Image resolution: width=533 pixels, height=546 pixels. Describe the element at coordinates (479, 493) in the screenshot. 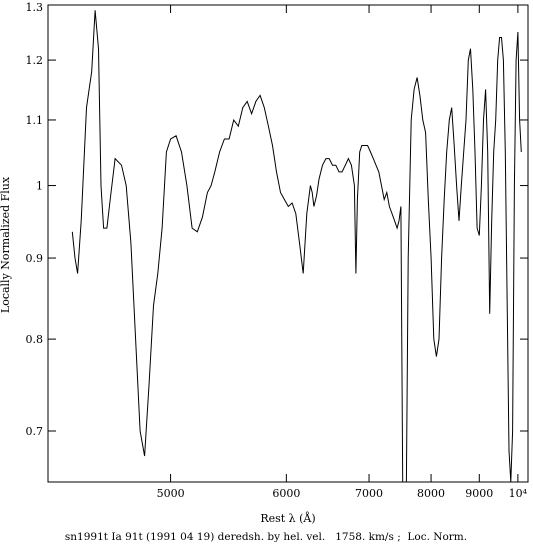

I see `x-tick-label: 9000` at that location.